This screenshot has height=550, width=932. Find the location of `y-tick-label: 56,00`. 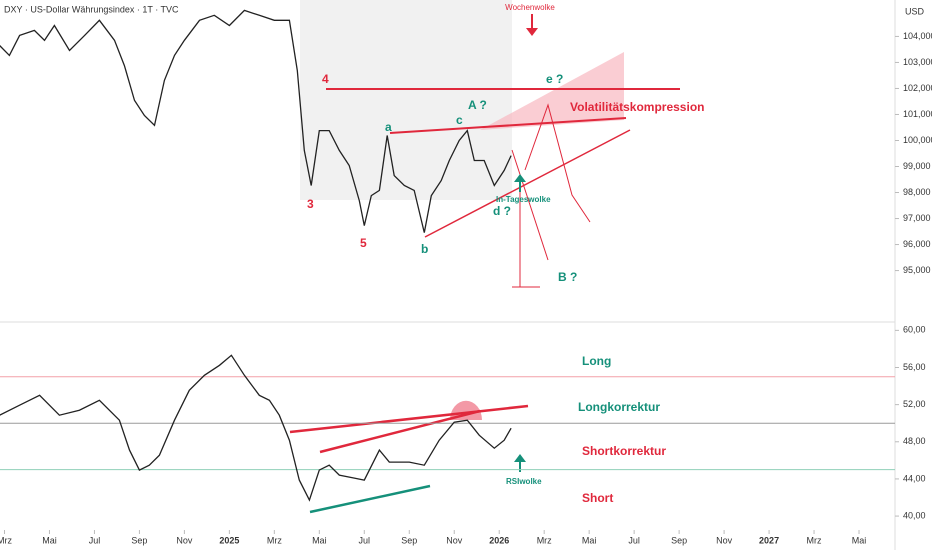

y-tick-label: 56,00 is located at coordinates (914, 367).